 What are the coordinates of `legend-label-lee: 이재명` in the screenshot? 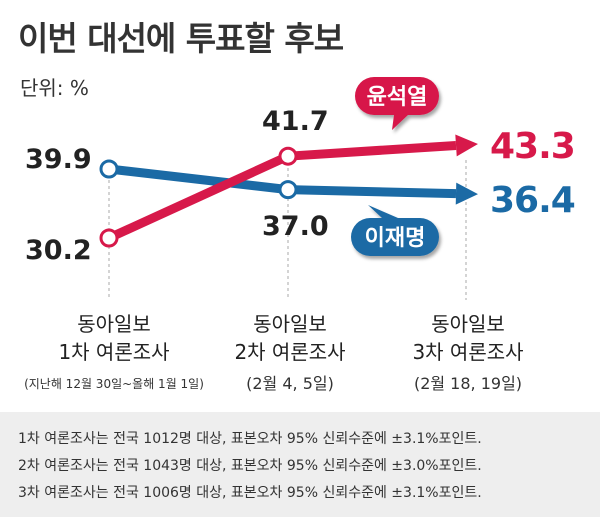 It's located at (395, 238).